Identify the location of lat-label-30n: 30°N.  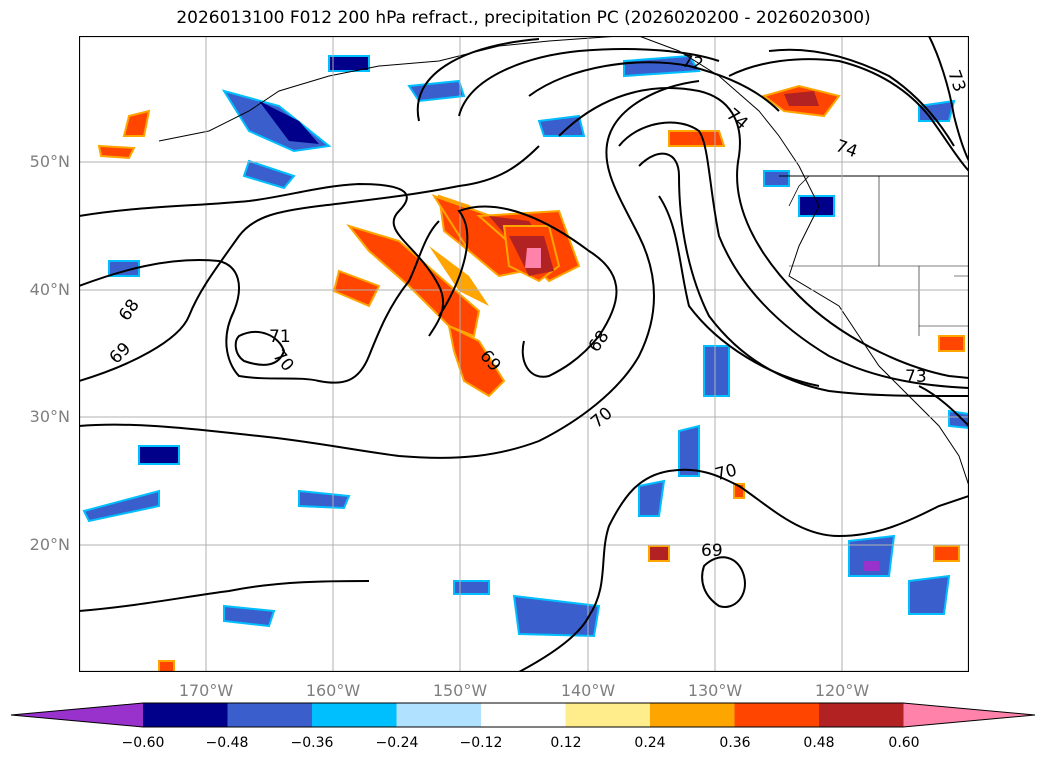
(49, 416).